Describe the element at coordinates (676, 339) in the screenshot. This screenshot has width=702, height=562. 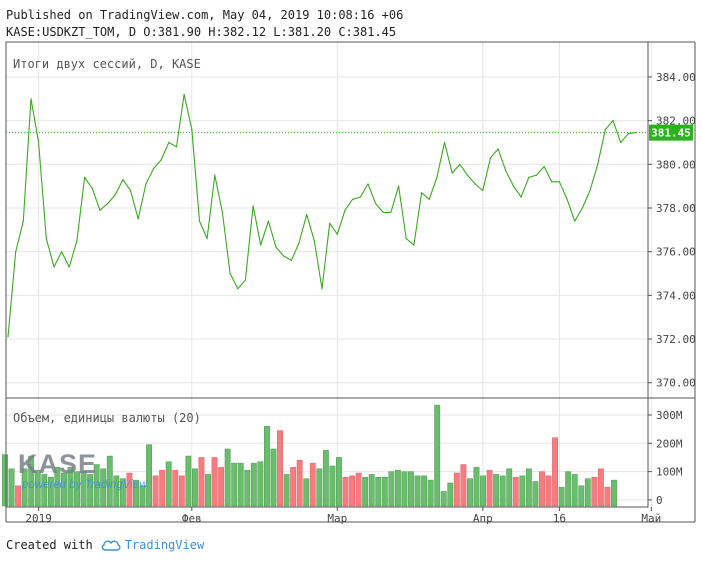
I see `y-tick-label: 372.00` at that location.